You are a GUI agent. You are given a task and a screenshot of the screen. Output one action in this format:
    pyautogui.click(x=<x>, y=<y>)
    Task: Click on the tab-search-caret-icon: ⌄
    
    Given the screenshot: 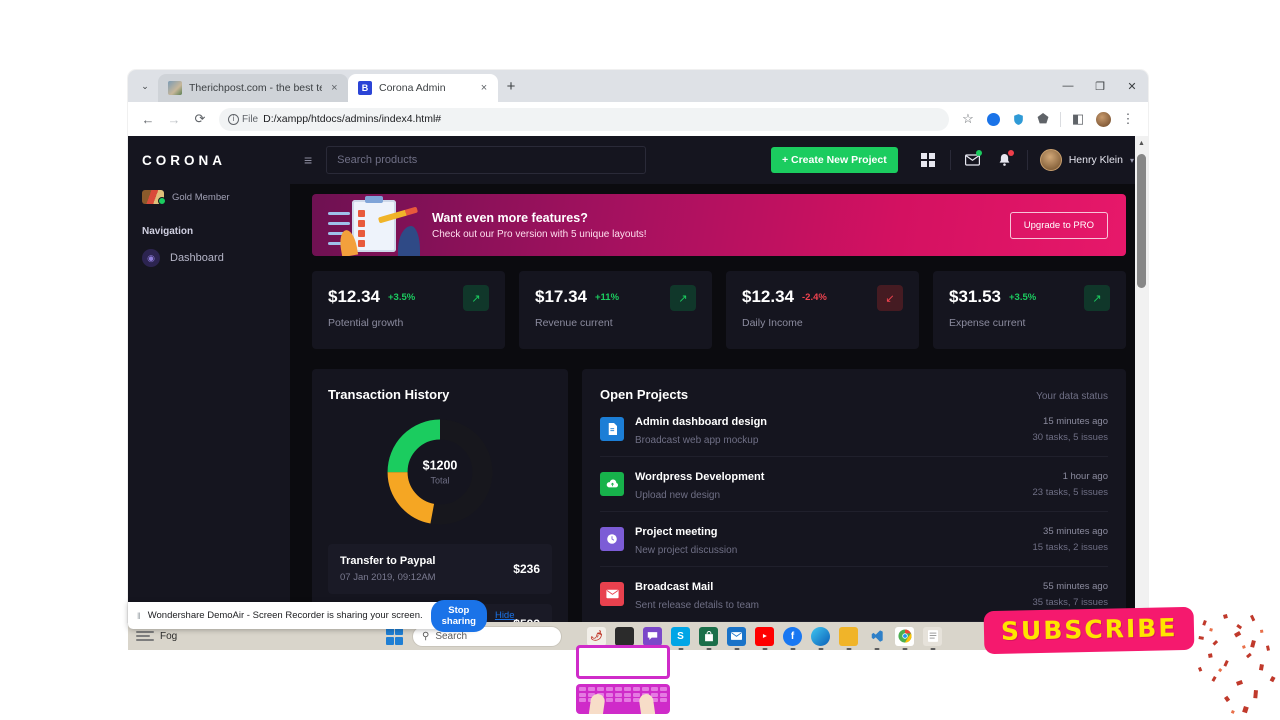 What is the action you would take?
    pyautogui.click(x=145, y=85)
    